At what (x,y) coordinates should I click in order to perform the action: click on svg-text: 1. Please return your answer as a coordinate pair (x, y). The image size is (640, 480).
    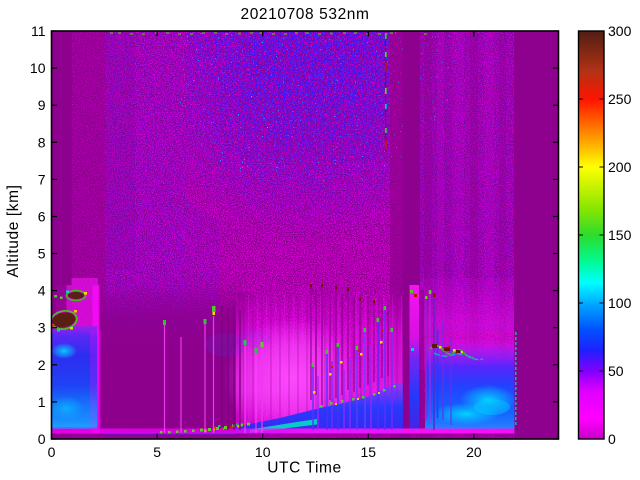
    Looking at the image, I should click on (42, 402).